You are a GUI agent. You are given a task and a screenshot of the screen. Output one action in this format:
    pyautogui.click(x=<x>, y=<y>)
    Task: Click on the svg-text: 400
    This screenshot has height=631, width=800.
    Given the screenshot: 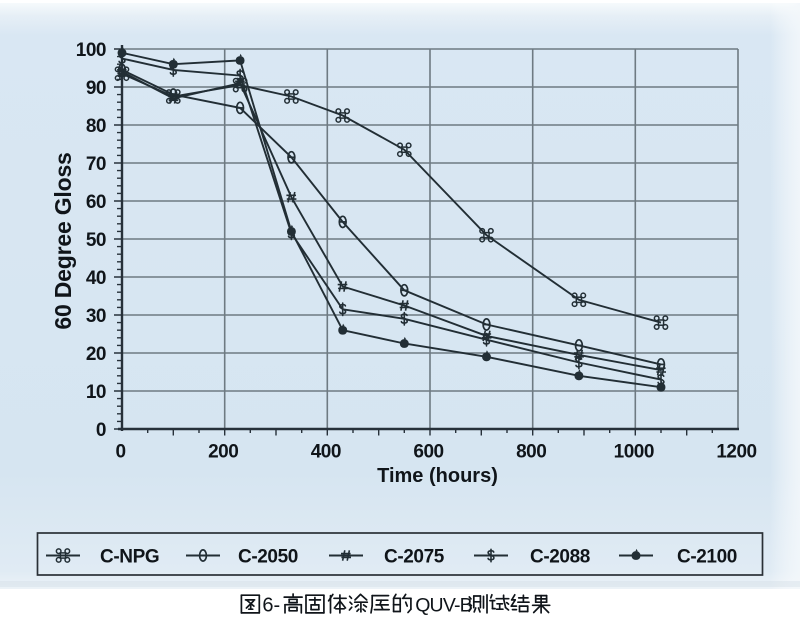 What is the action you would take?
    pyautogui.click(x=326, y=452)
    